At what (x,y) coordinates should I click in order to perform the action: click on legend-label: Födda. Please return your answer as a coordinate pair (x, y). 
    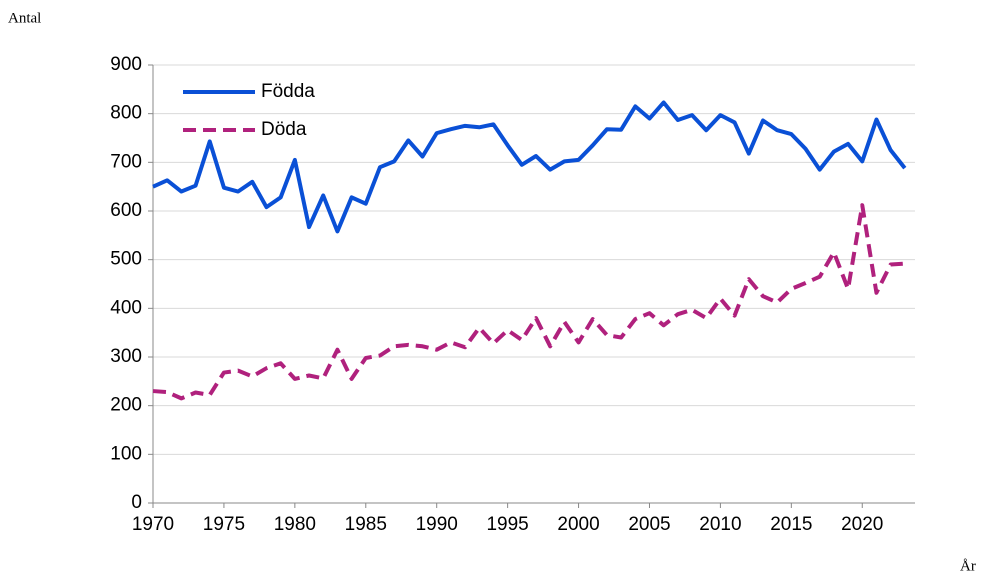
    Looking at the image, I should click on (288, 91).